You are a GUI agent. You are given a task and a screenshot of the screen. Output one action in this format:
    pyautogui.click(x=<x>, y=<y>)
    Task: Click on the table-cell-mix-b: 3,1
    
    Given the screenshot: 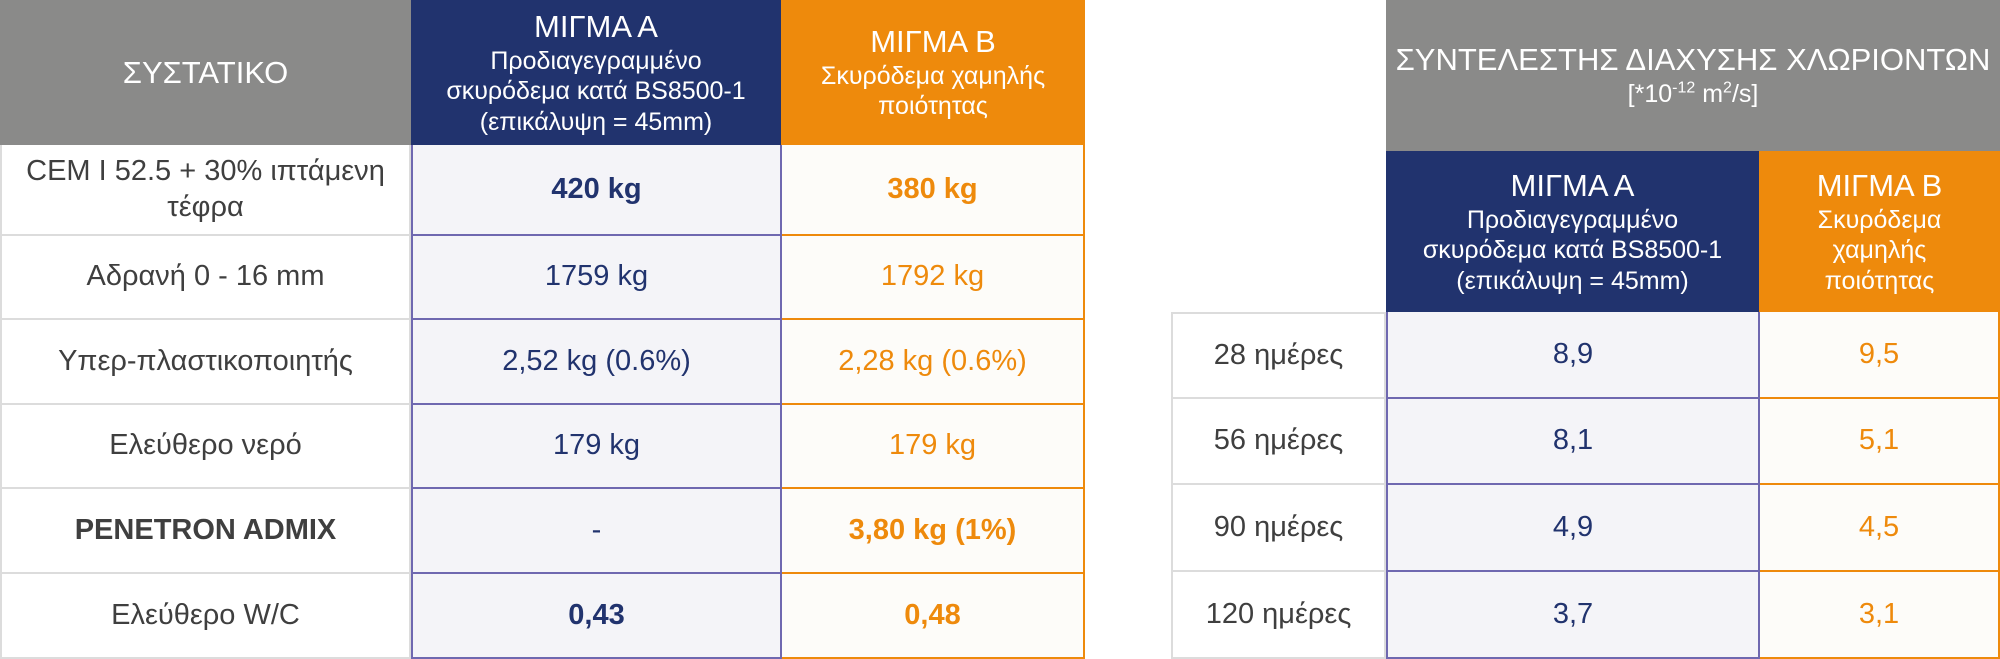 What is the action you would take?
    pyautogui.click(x=1880, y=615)
    